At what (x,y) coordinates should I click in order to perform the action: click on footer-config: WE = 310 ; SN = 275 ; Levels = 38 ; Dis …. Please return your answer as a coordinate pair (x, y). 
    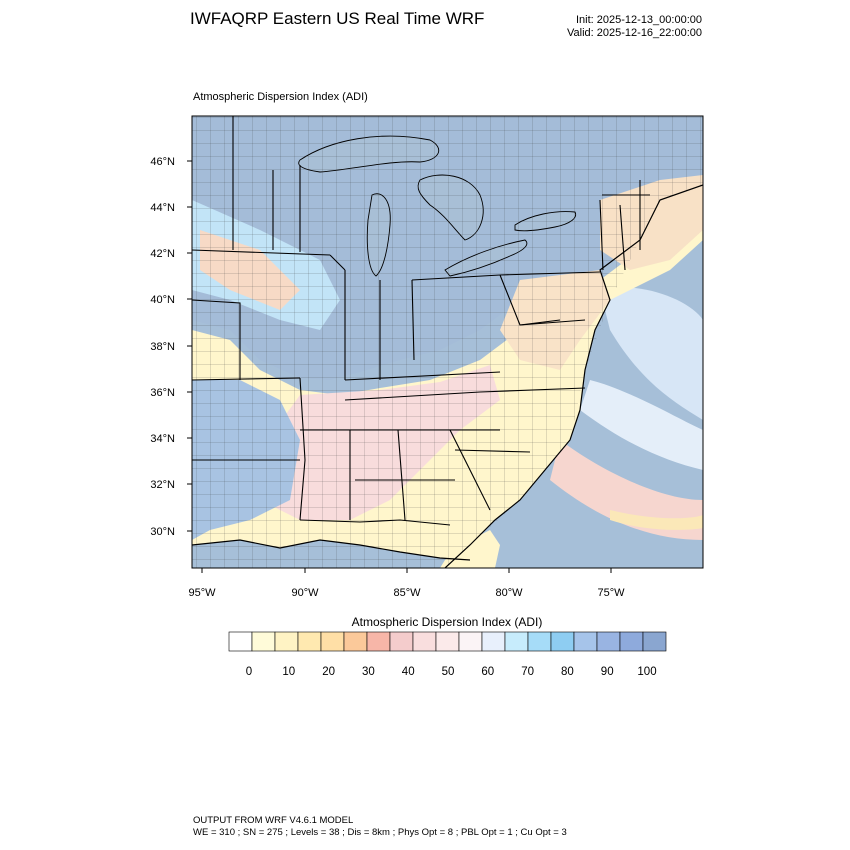
    Looking at the image, I should click on (380, 832).